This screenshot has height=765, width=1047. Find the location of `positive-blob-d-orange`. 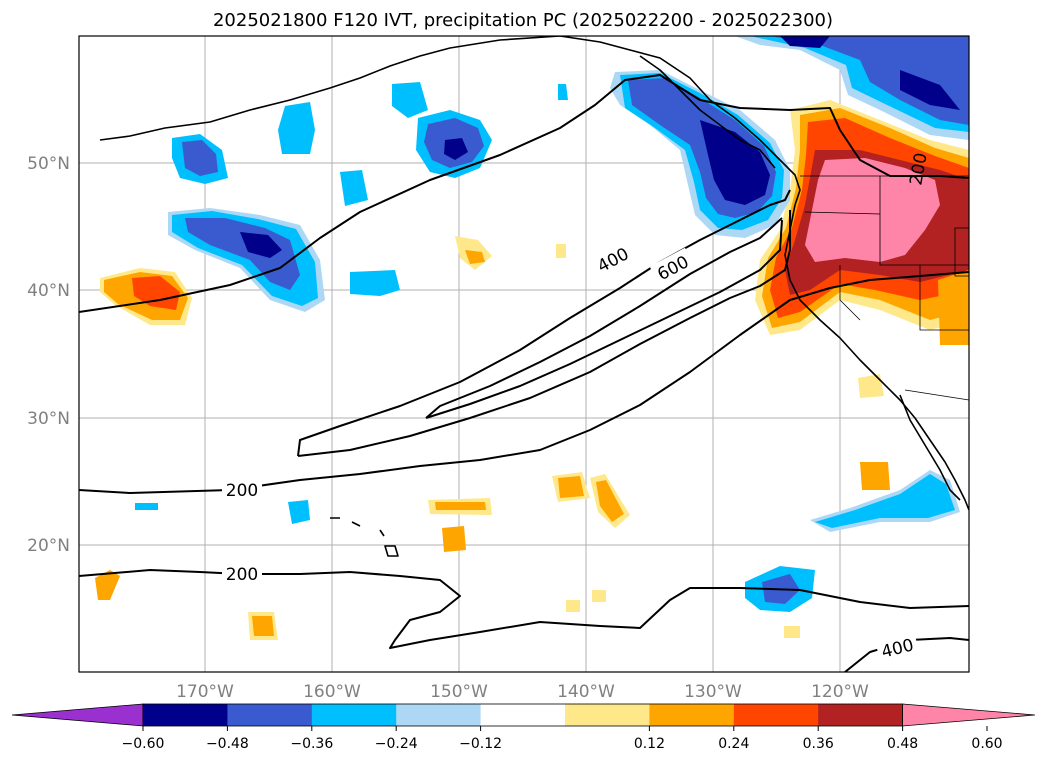

positive-blob-d-orange is located at coordinates (460, 506).